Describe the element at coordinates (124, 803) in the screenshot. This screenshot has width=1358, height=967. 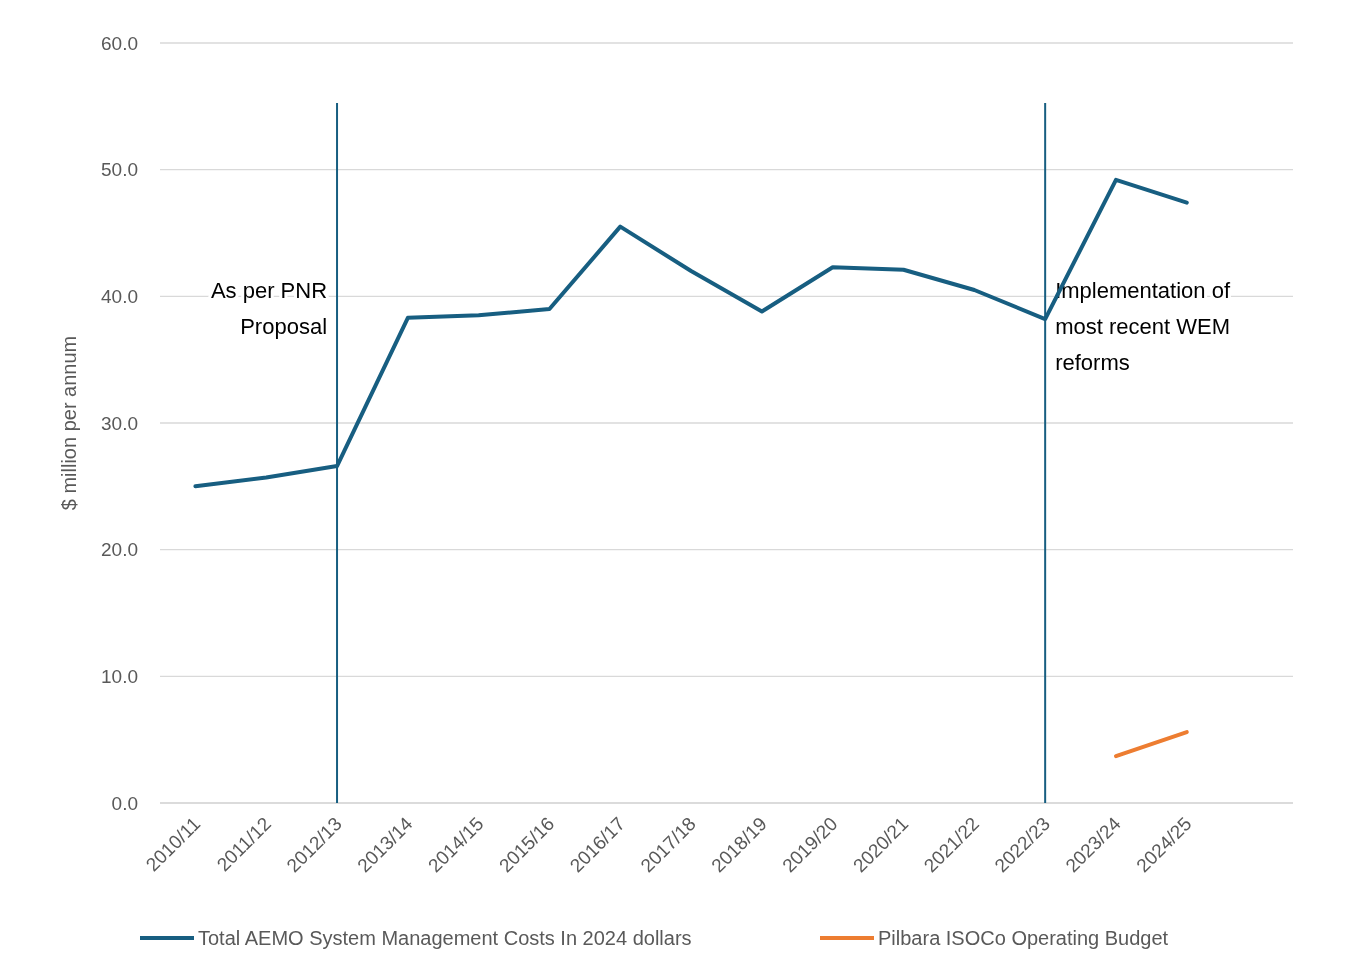
I see `y-tick-label: 0.0` at that location.